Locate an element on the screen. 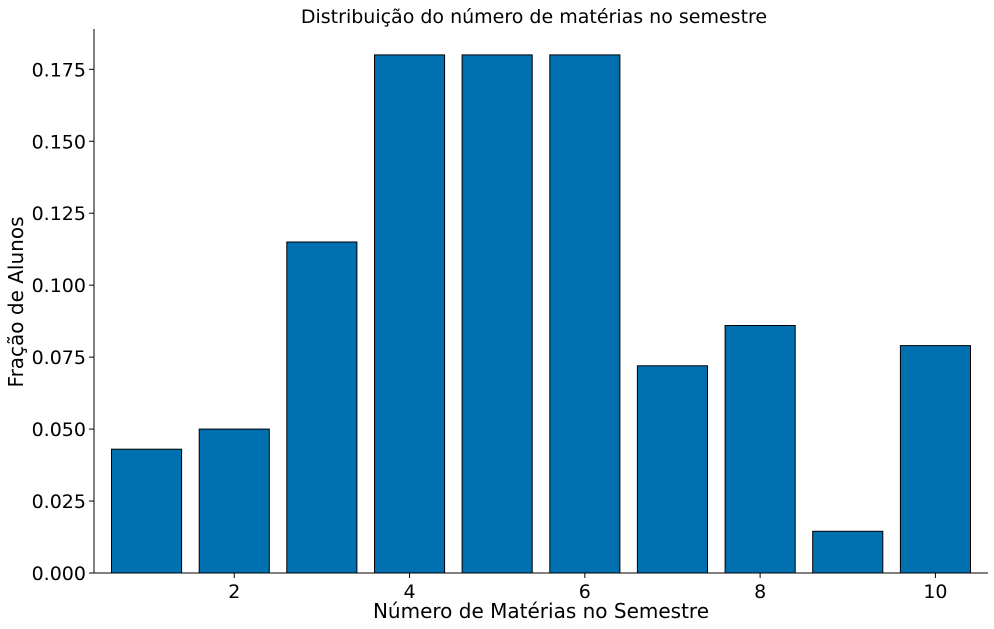 The width and height of the screenshot is (994, 629). y-tick-label: 0.100 is located at coordinates (59, 286).